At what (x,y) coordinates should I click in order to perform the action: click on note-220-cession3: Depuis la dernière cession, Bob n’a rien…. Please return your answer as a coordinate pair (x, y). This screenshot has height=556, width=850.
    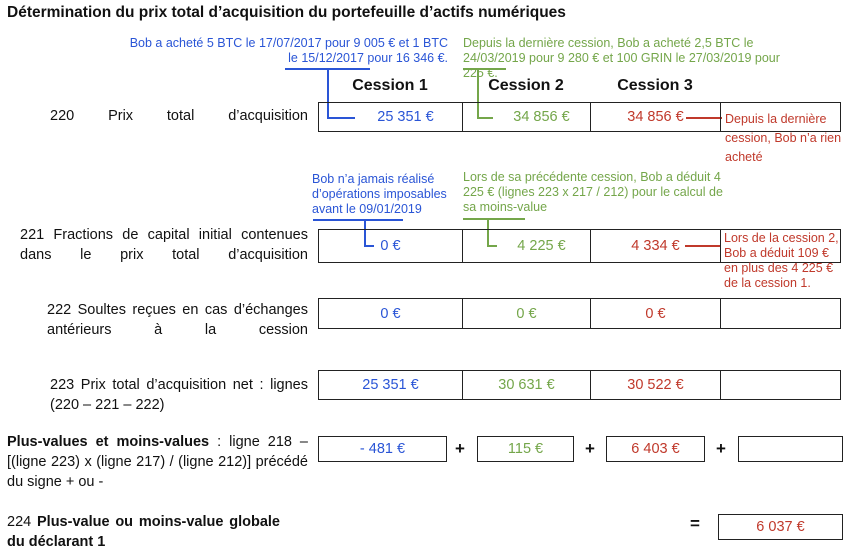
    Looking at the image, I should click on (783, 138).